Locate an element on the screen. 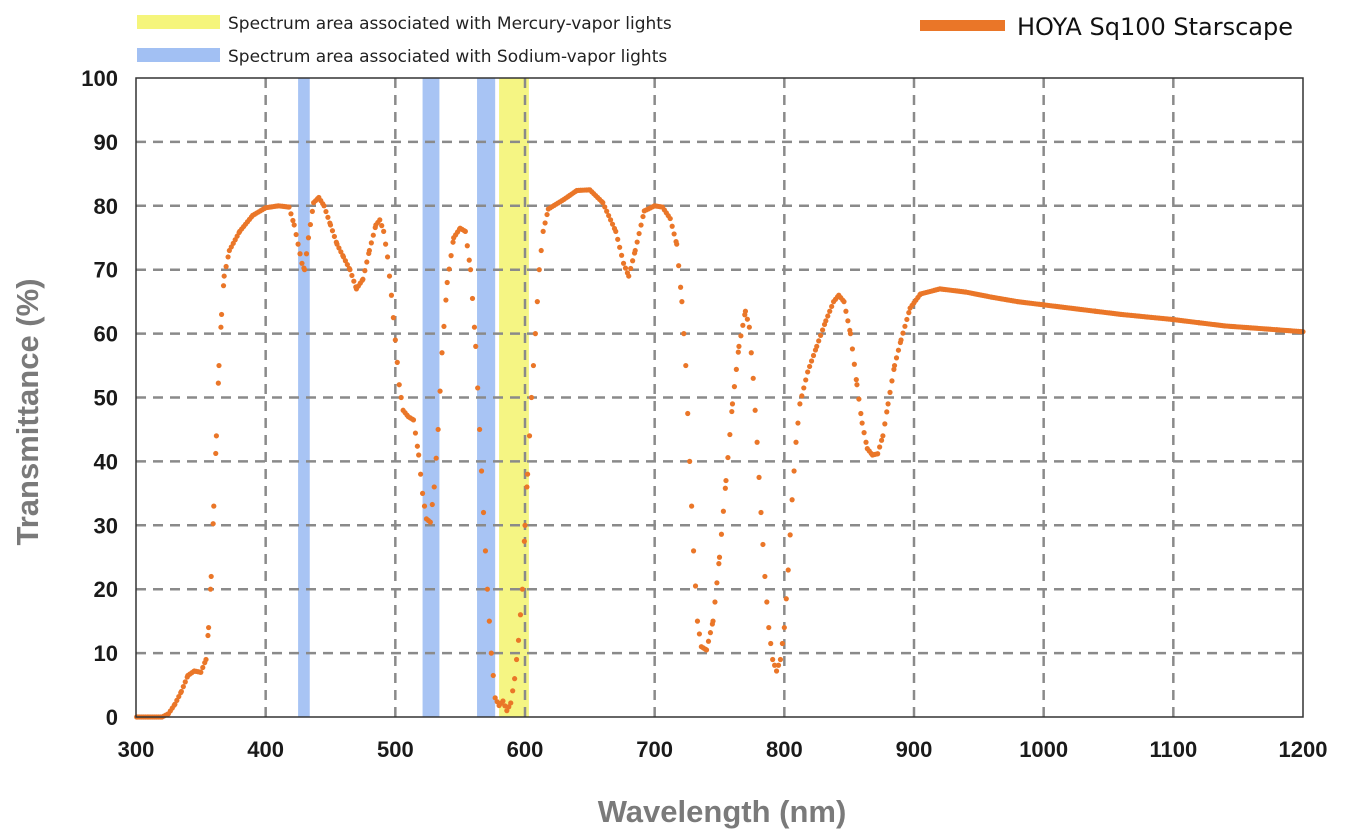 The image size is (1347, 837). x-tick-label: 600 is located at coordinates (525, 749).